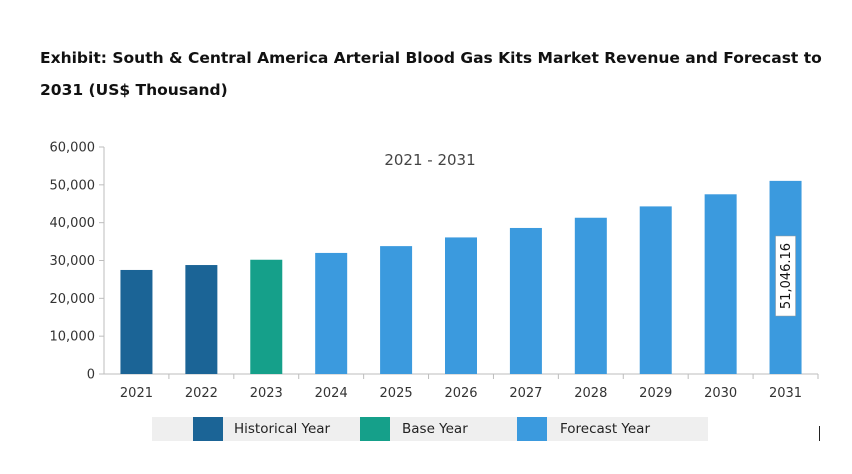 The width and height of the screenshot is (852, 474). I want to click on bar-2024, so click(331, 313).